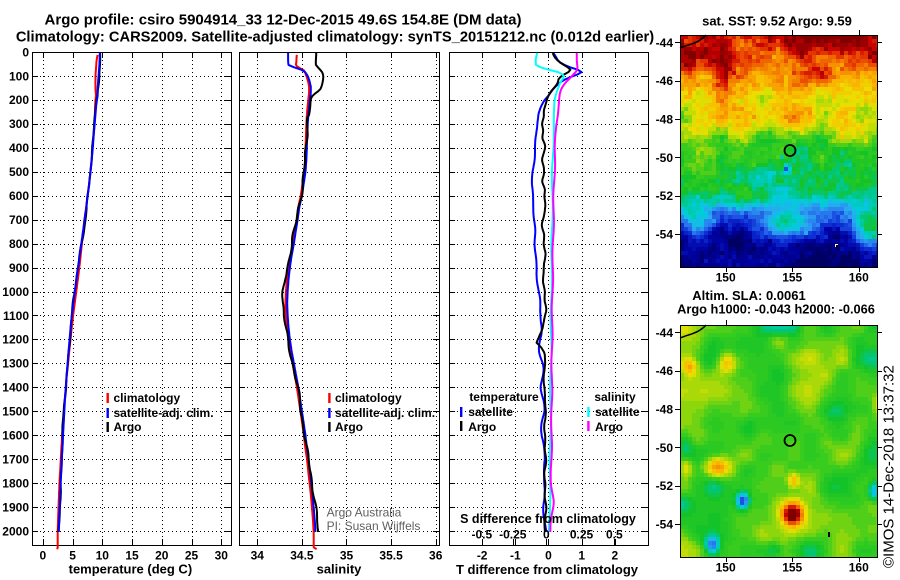 Image resolution: width=900 pixels, height=580 pixels. What do you see at coordinates (15, 364) in the screenshot?
I see `svg-text: 1300` at bounding box center [15, 364].